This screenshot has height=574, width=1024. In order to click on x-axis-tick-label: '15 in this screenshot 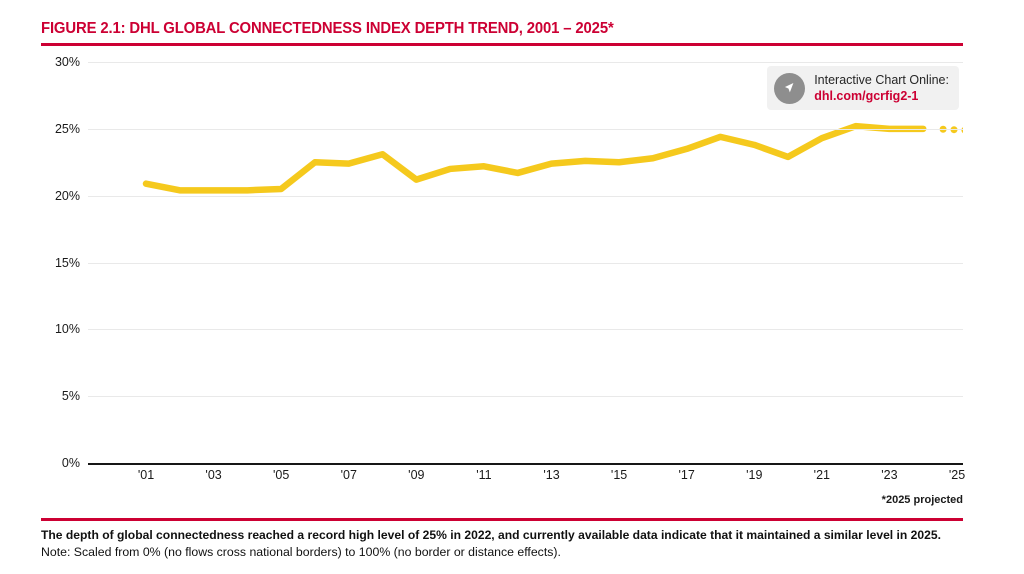, I will do `click(619, 475)`.